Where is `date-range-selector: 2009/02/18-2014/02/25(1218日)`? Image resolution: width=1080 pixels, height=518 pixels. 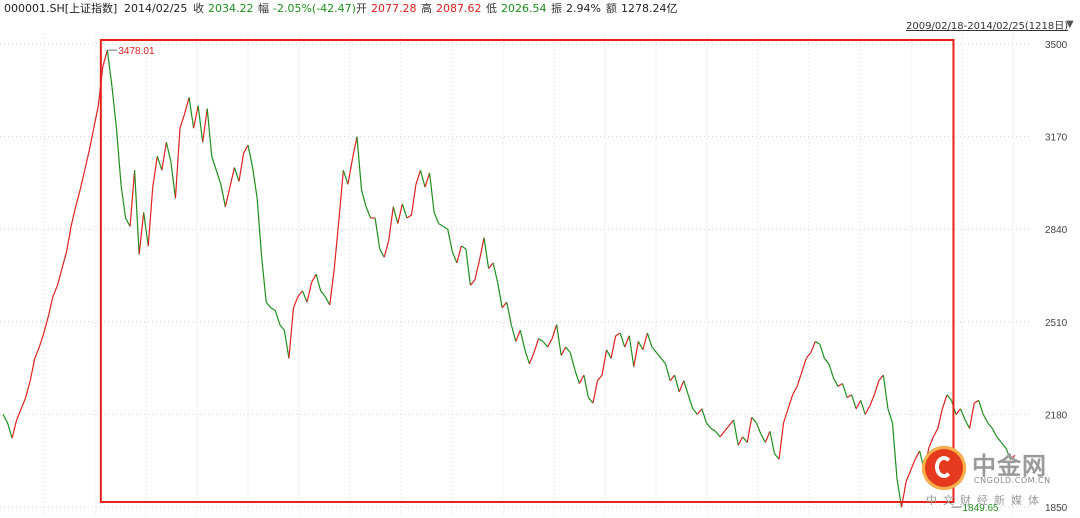
date-range-selector: 2009/02/18-2014/02/25(1218日) is located at coordinates (987, 26).